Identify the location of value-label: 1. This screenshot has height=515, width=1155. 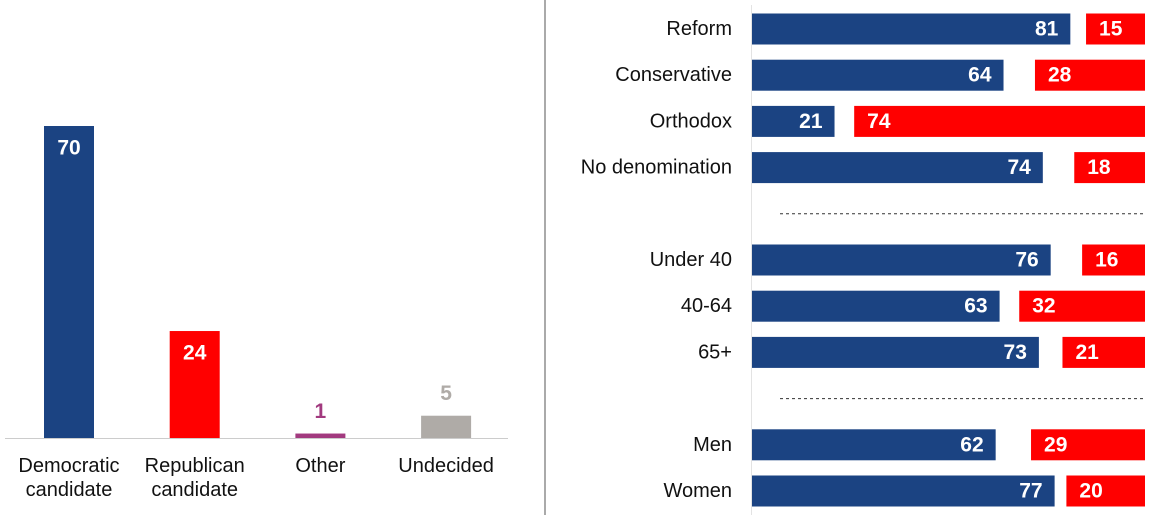
(321, 411).